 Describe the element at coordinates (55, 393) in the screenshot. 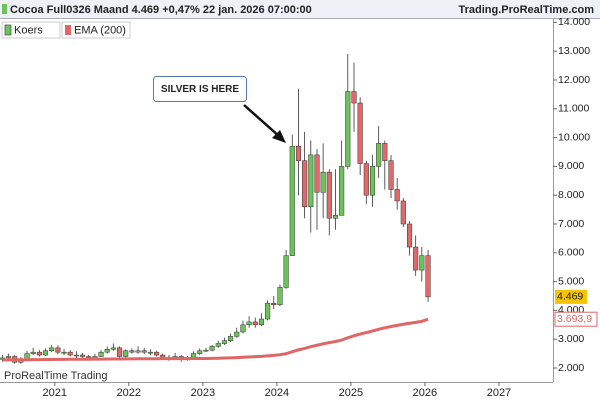

I see `x-tick-label: 2021` at that location.